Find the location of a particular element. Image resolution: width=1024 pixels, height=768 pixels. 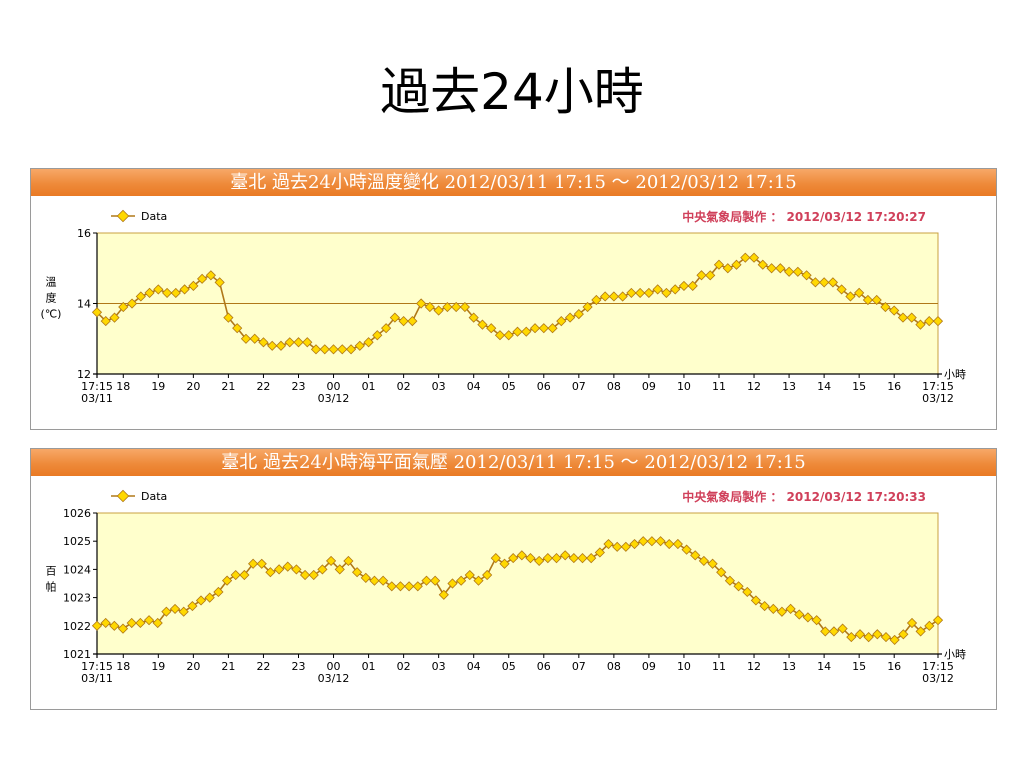

y-tick-label: 14 is located at coordinates (84, 304).